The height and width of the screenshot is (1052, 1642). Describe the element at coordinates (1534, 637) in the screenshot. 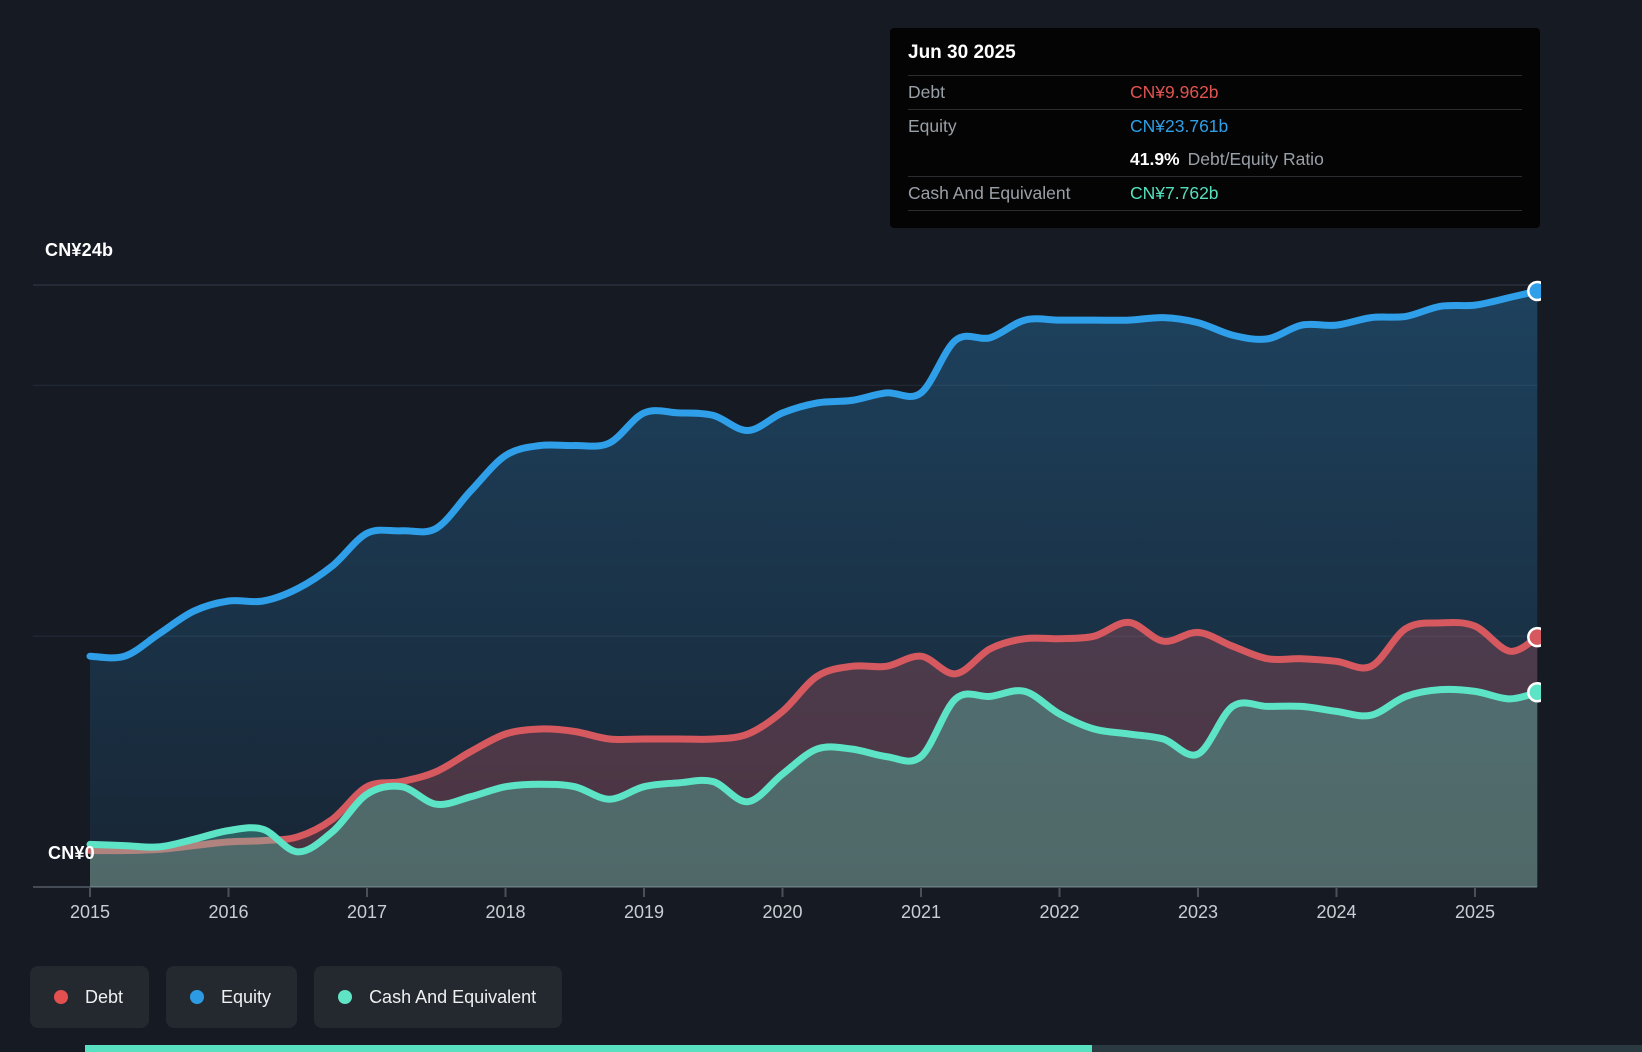

I see `marker-debt` at that location.